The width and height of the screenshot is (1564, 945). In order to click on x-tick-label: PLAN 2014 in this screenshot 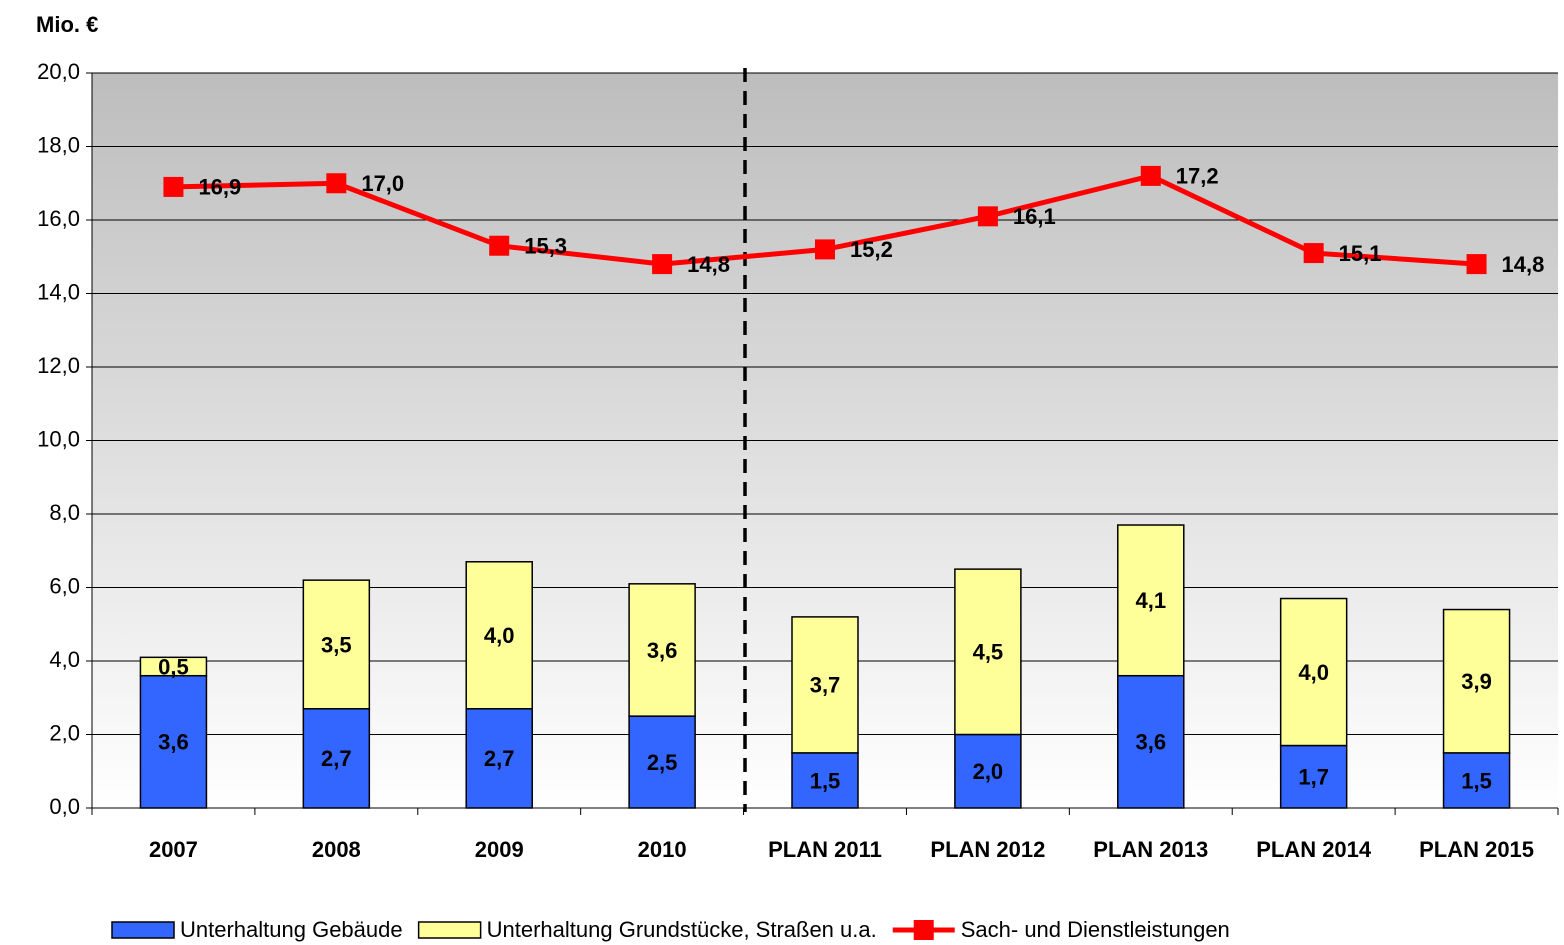, I will do `click(1314, 849)`.